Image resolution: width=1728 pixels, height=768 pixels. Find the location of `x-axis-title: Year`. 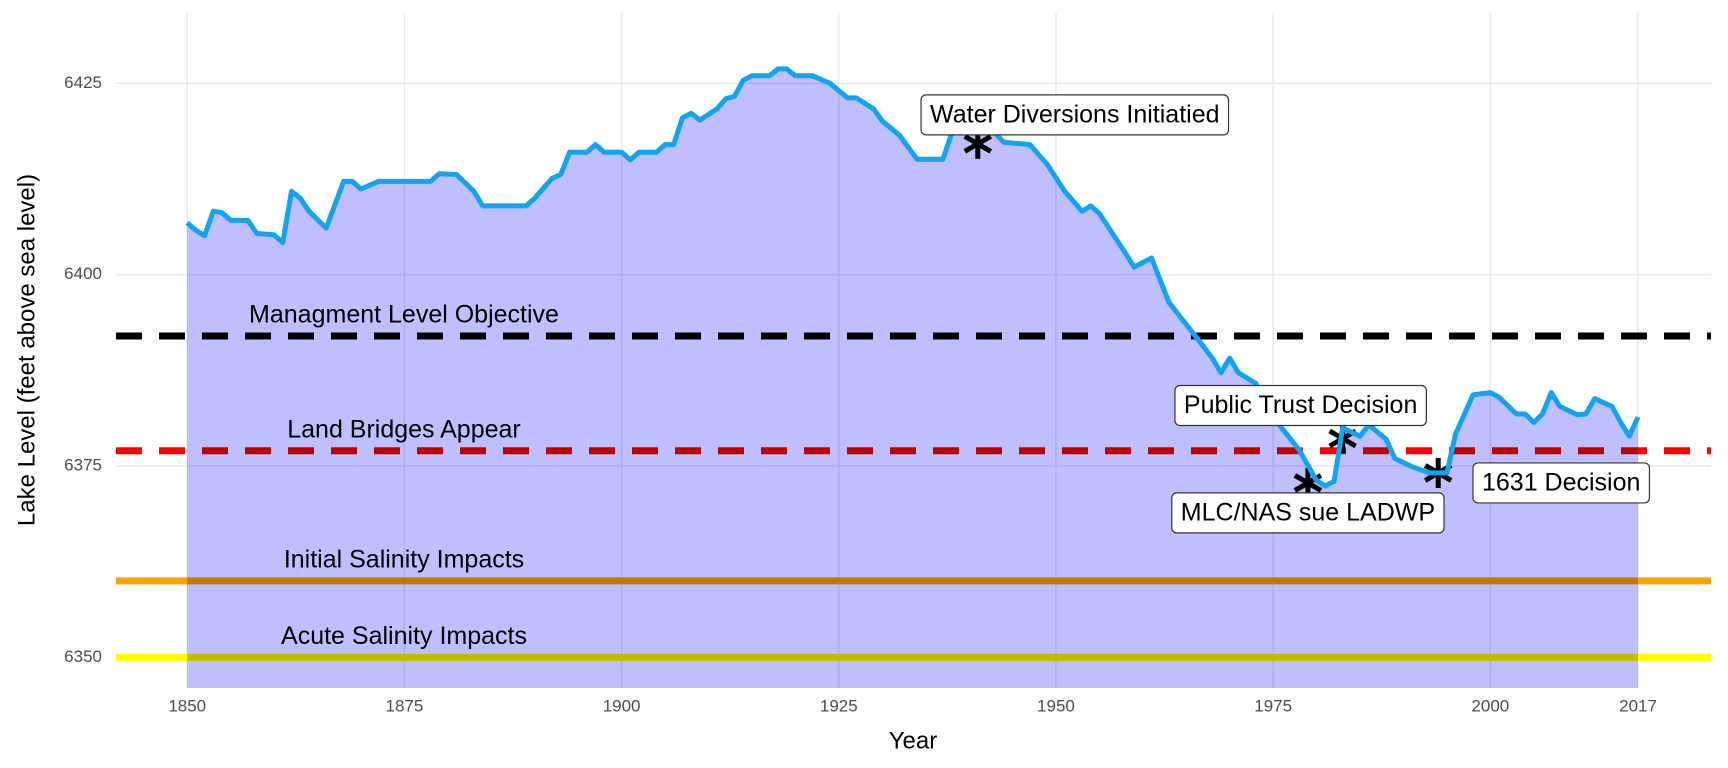

x-axis-title: Year is located at coordinates (913, 740).